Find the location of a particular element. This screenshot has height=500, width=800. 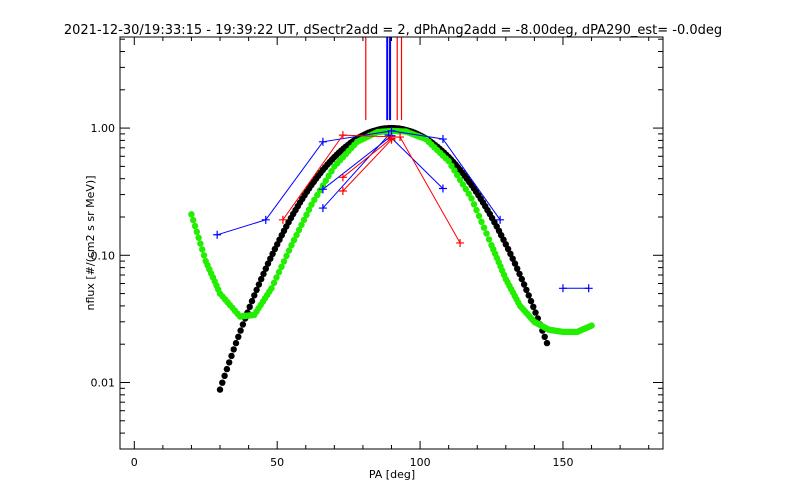

x-tick-label-0: 0 is located at coordinates (134, 462).